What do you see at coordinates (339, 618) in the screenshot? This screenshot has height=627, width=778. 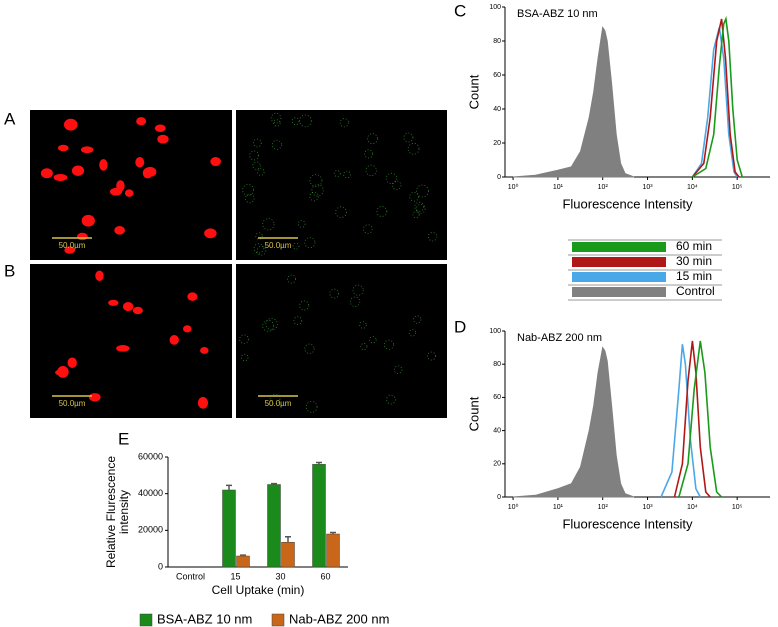 I see `legend-label: Nab-ABZ 200 nm` at bounding box center [339, 618].